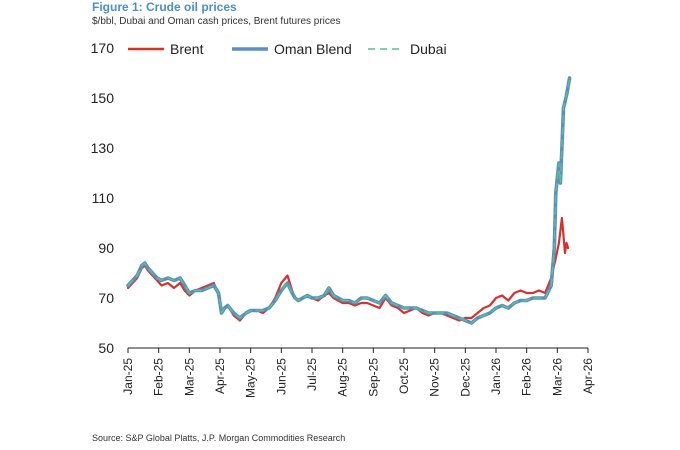 Image resolution: width=680 pixels, height=450 pixels. I want to click on x-tick-label: Aug-25, so click(343, 377).